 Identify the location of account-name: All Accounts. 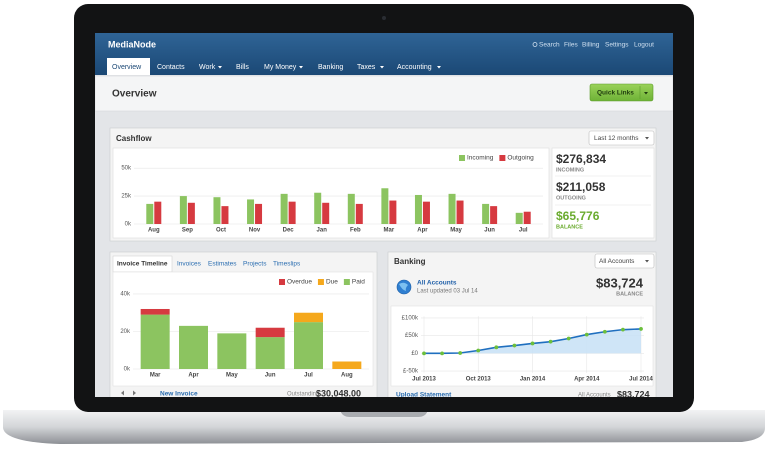
(437, 283).